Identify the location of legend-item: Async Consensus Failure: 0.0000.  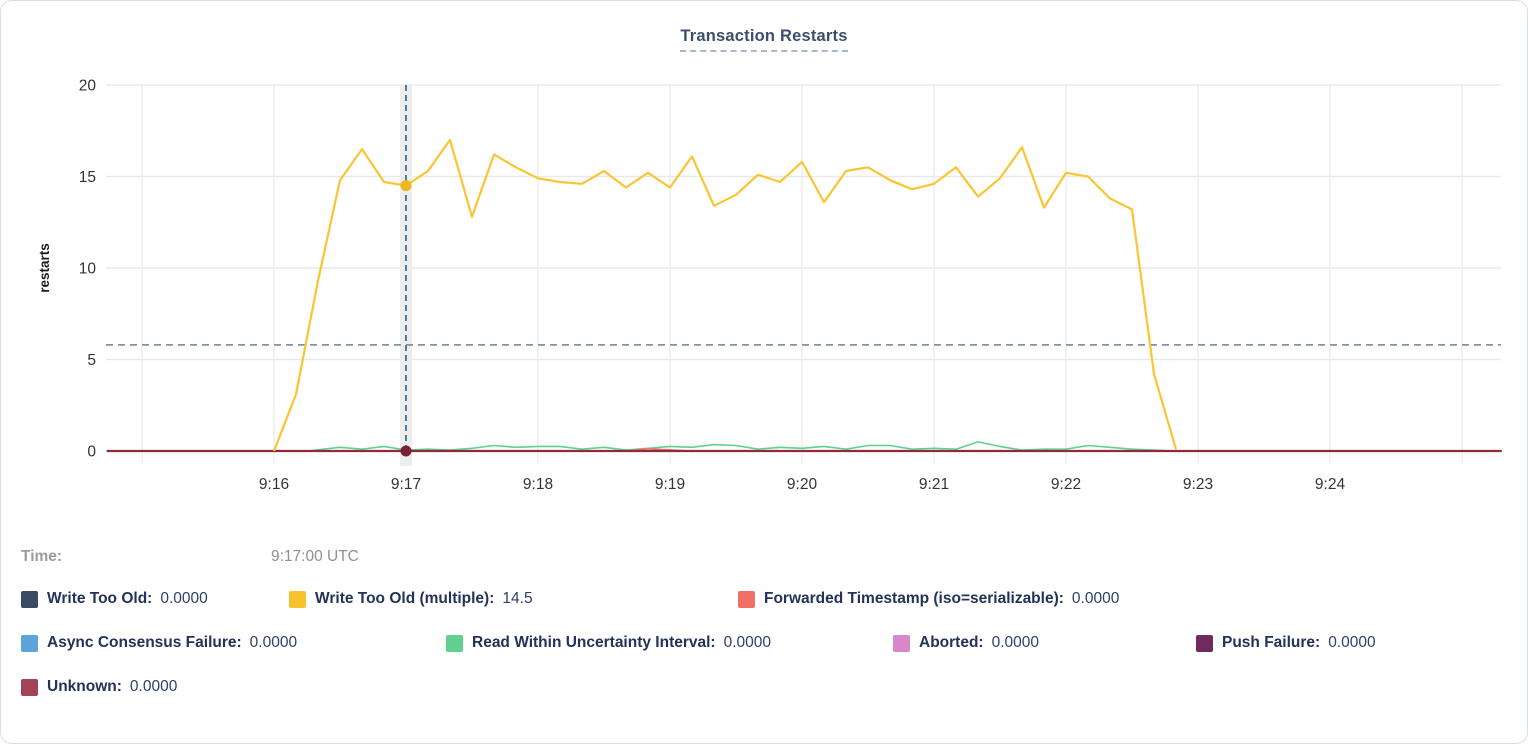
(233, 643).